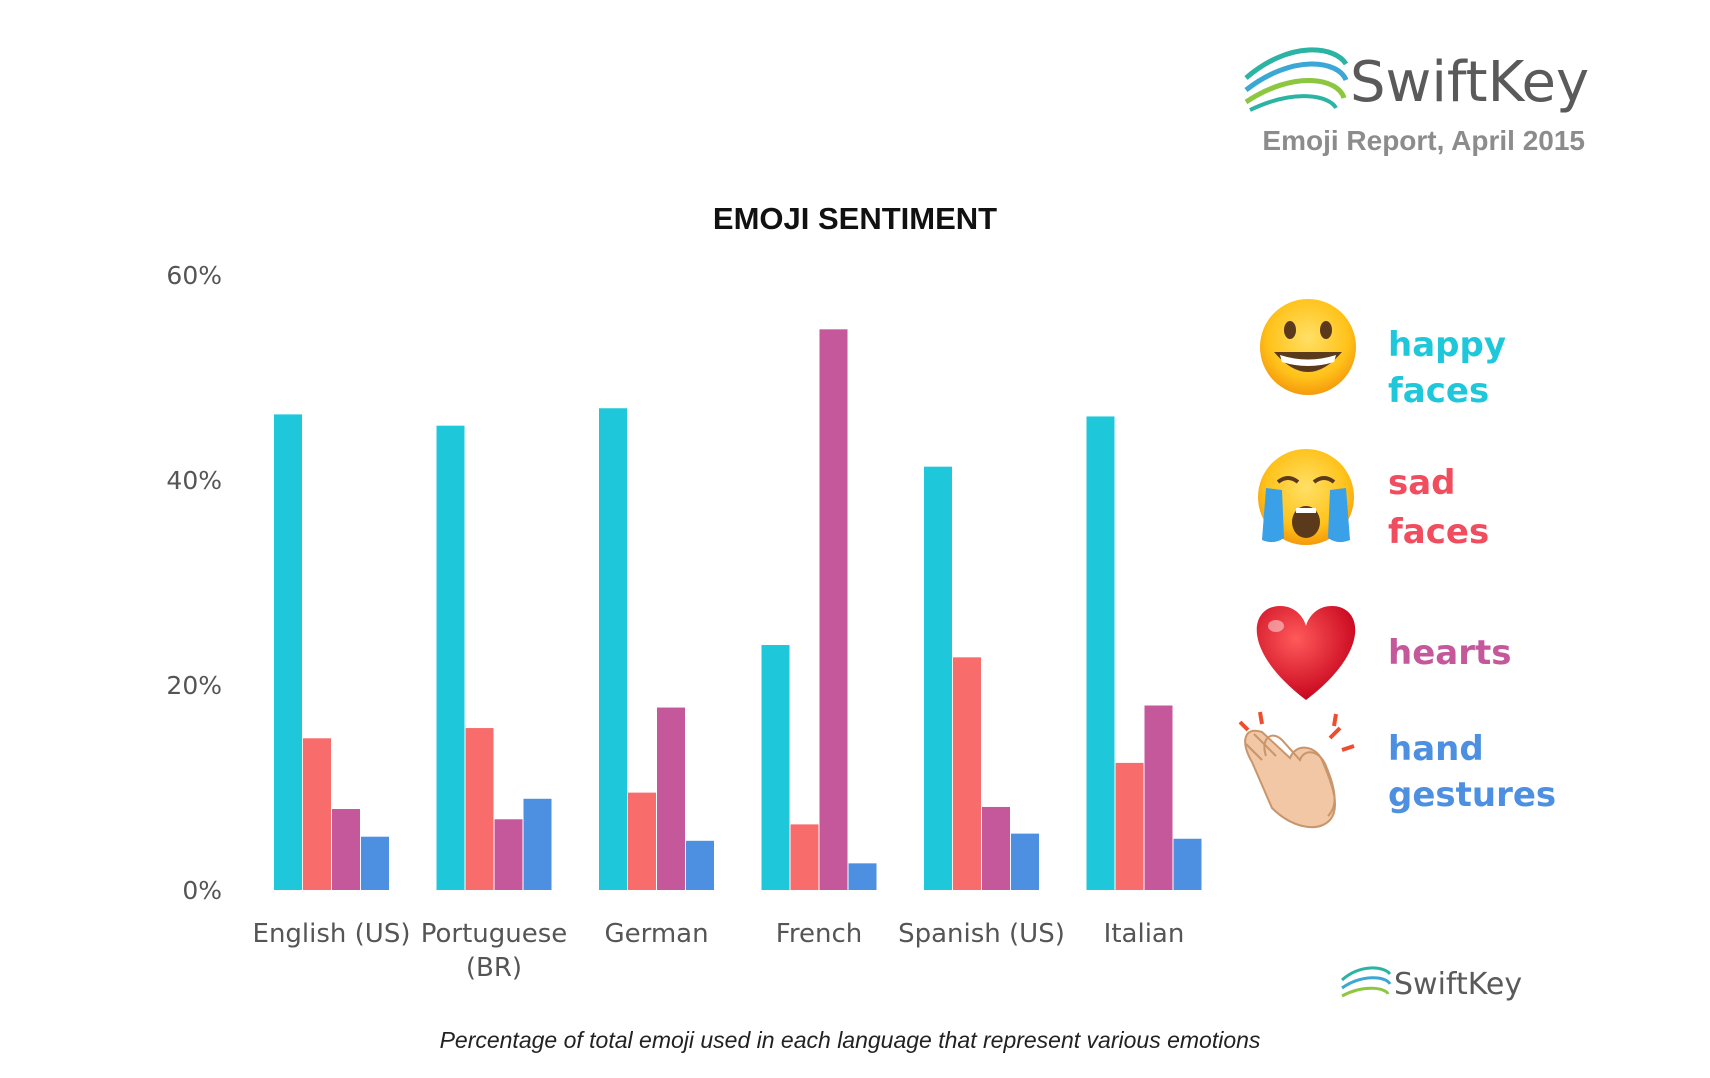  I want to click on y-tick-label: 0%, so click(202, 890).